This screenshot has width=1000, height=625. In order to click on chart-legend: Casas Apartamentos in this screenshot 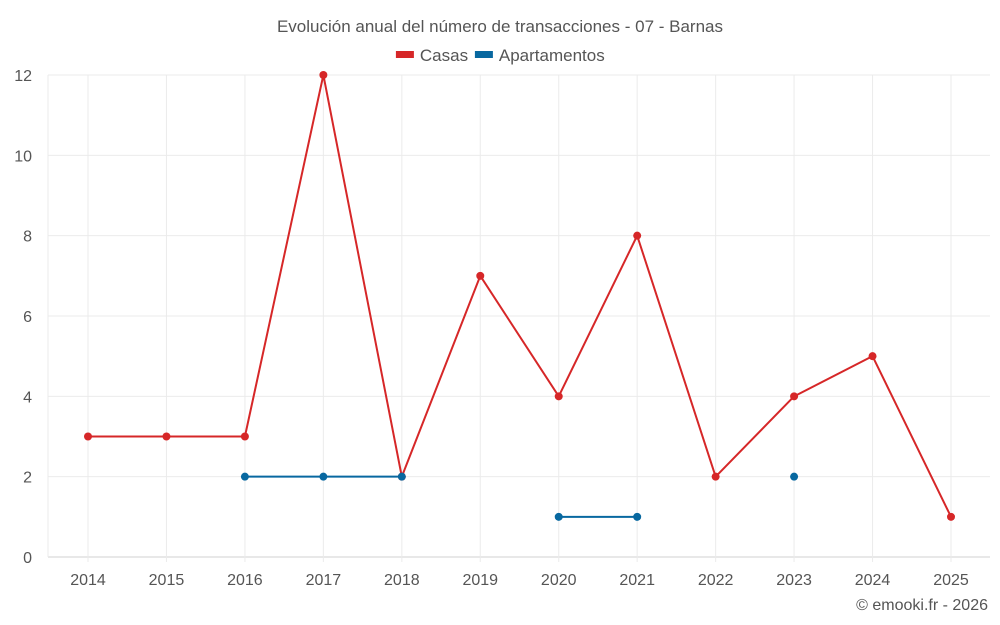, I will do `click(500, 55)`.